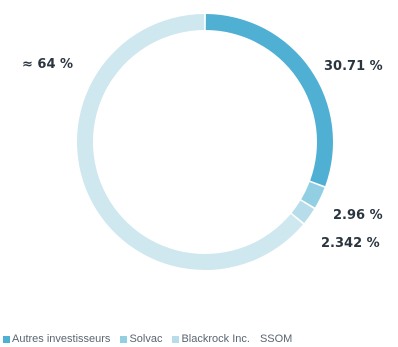 The height and width of the screenshot is (347, 398). Describe the element at coordinates (61, 339) in the screenshot. I see `legend-label: Autres investisseurs` at that location.